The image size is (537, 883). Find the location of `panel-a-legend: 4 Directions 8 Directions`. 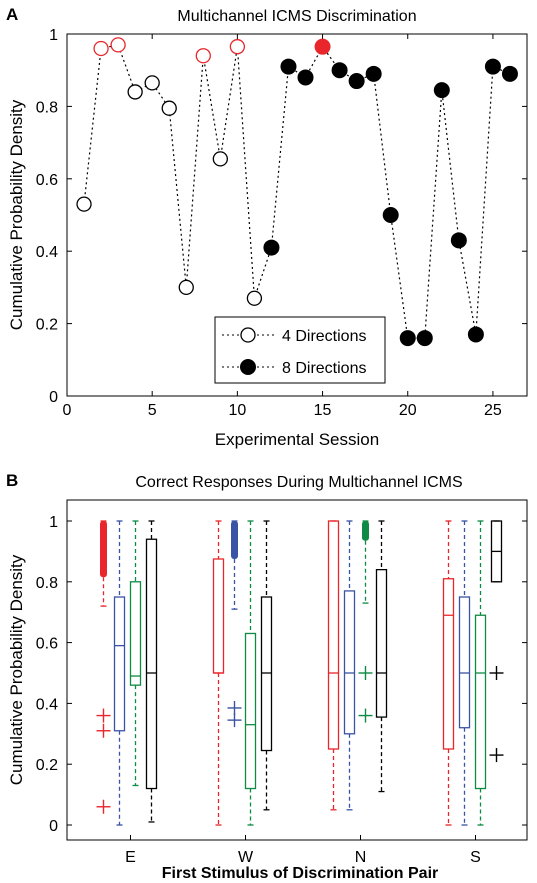

panel-a-legend: 4 Directions 8 Directions is located at coordinates (300, 350).